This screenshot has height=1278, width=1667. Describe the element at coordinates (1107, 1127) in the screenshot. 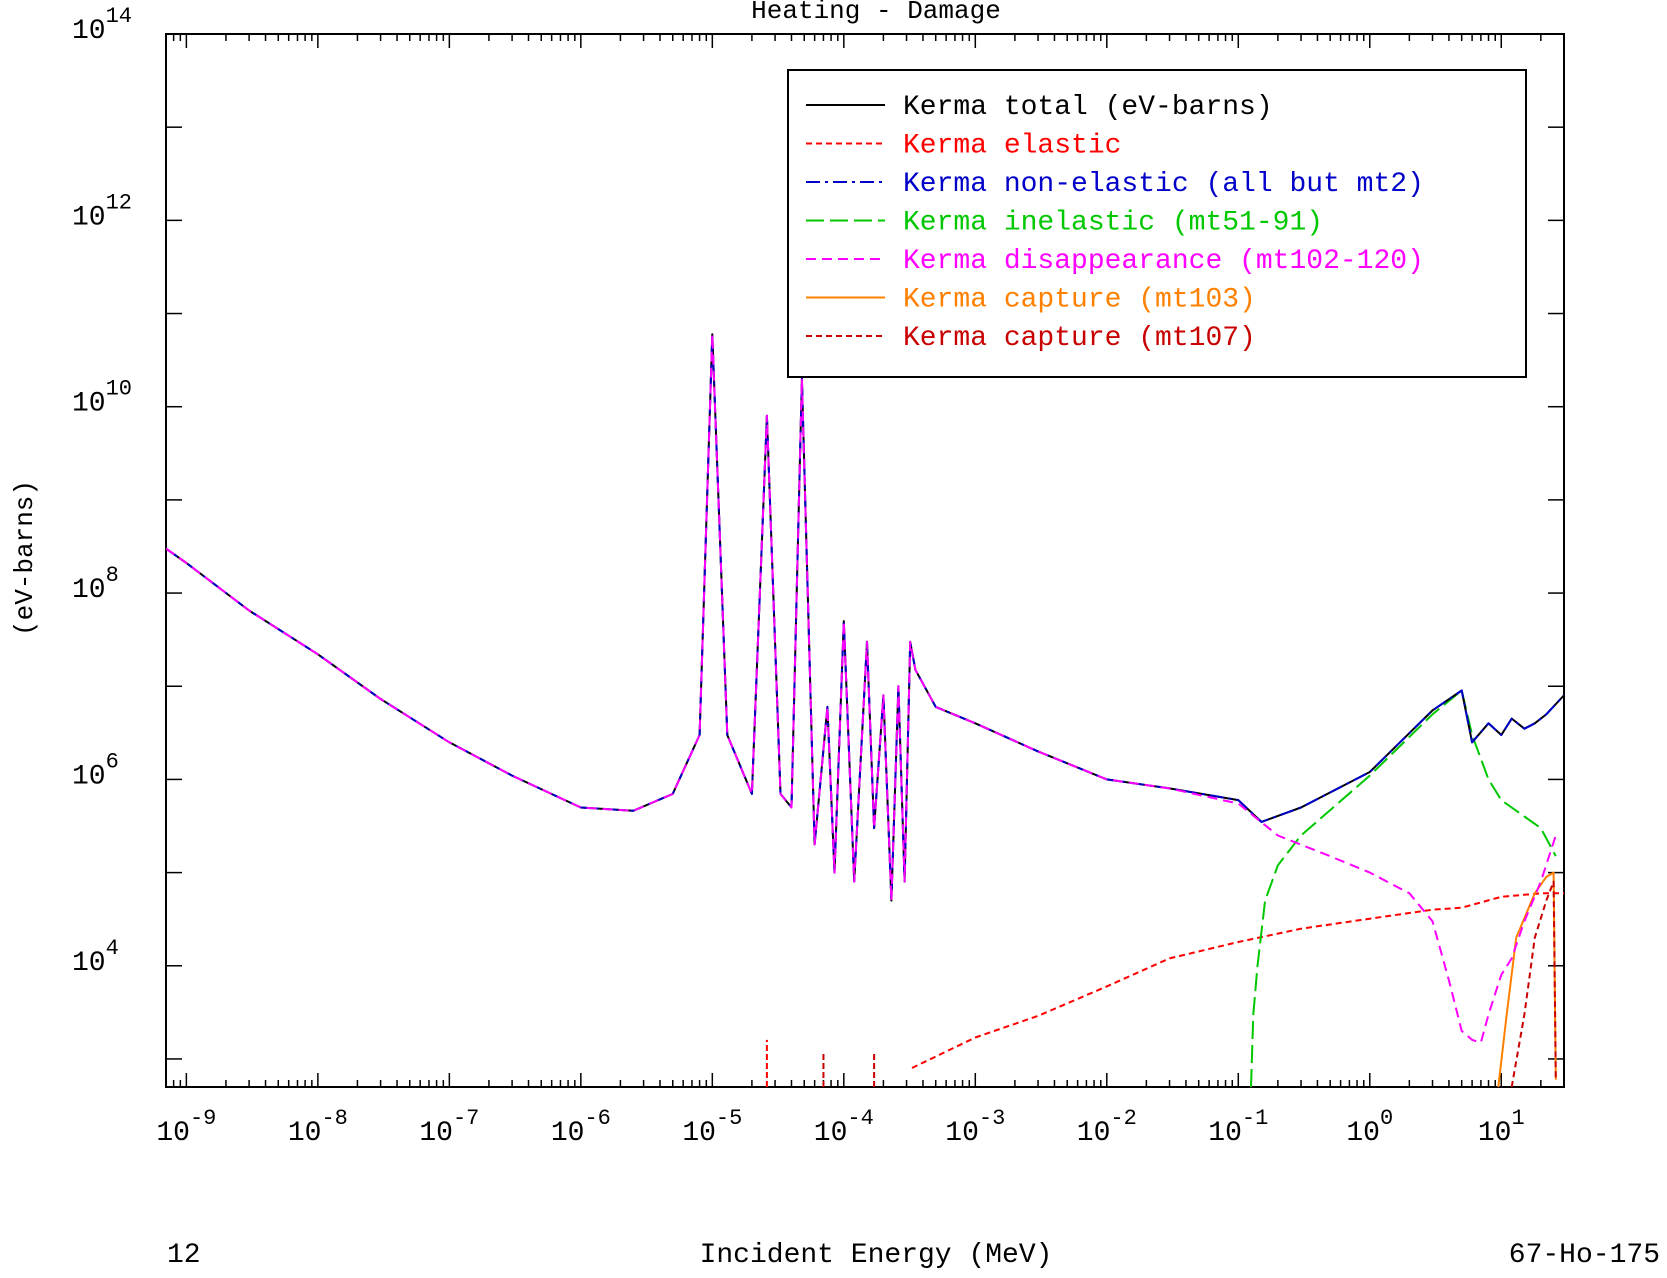

I see `x-tick-label: 10⁻²` at that location.